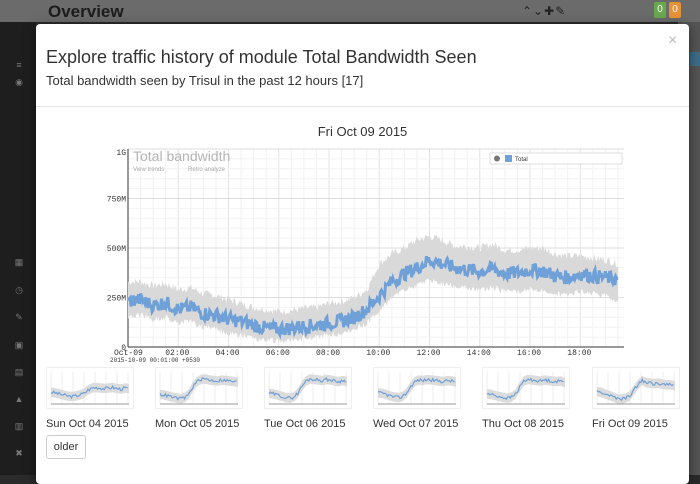  Describe the element at coordinates (66, 447) in the screenshot. I see `older-button: older` at that location.